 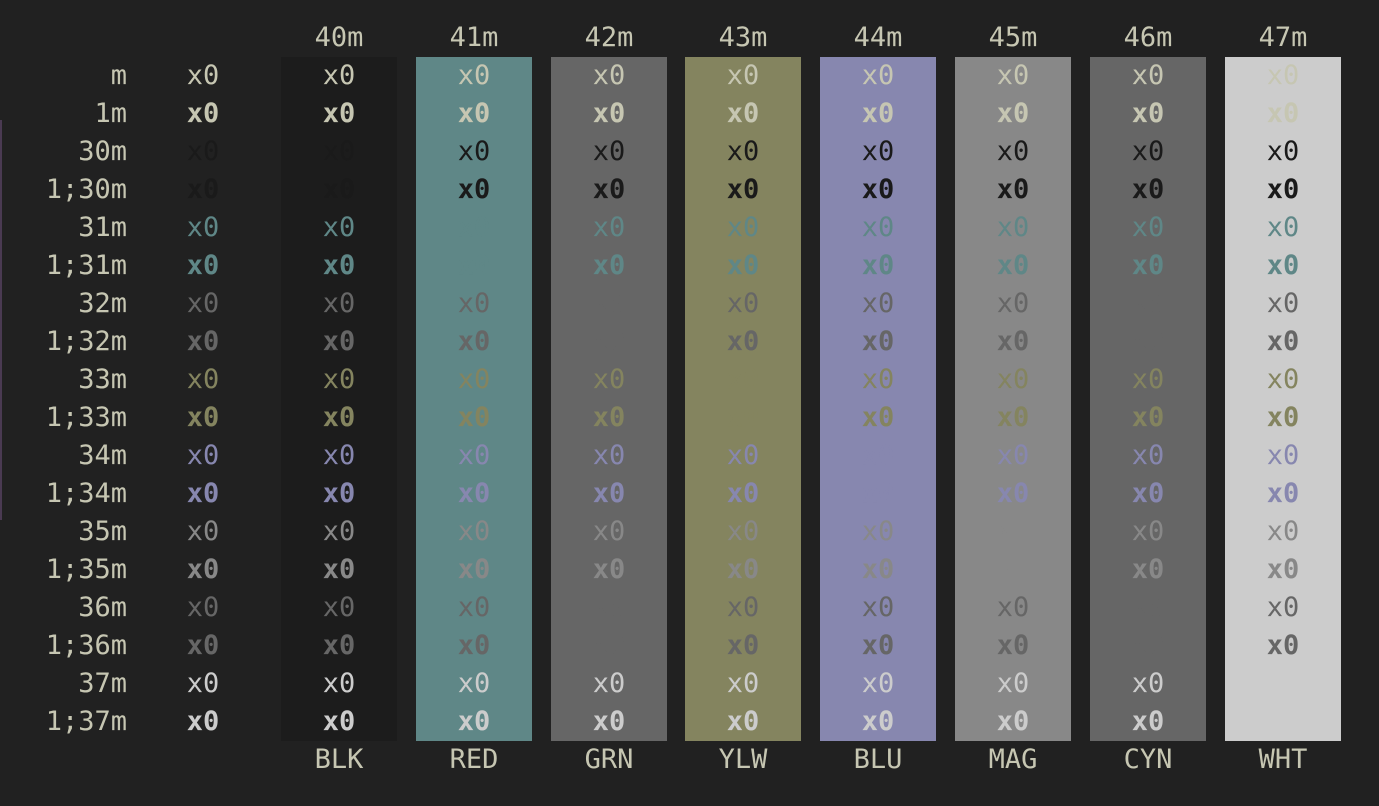 What do you see at coordinates (102, 455) in the screenshot?
I see `row-label: 34m` at bounding box center [102, 455].